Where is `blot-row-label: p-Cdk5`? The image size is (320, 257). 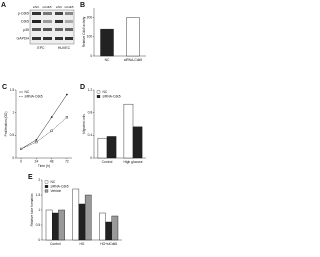 blot-row-label: p-Cdk5 is located at coordinates (23, 13).